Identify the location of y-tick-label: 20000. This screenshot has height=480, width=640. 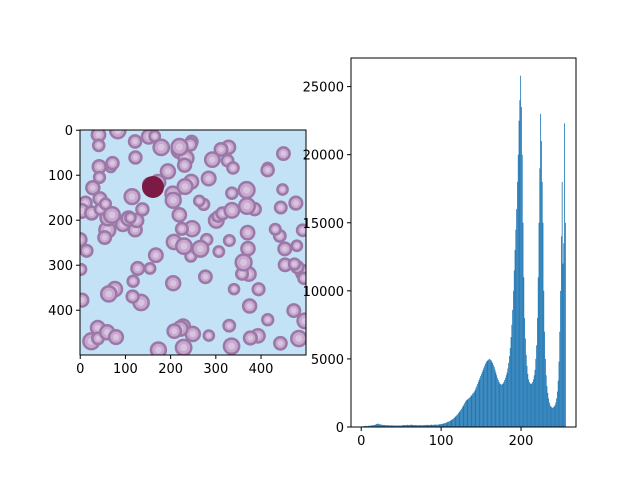
(323, 156).